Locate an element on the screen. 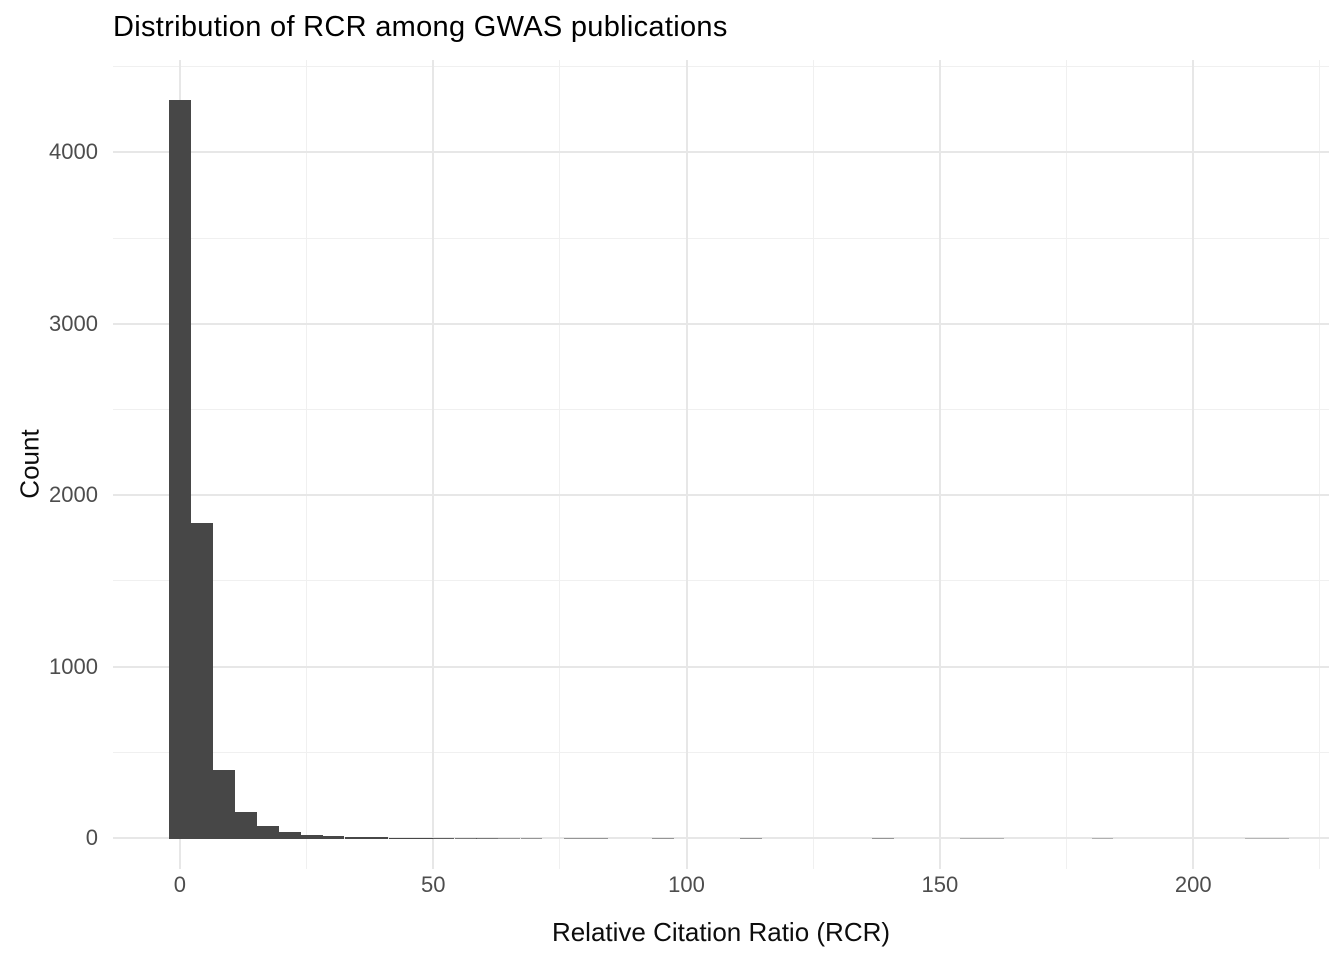 Image resolution: width=1344 pixels, height=960 pixels. y-tick-label: 0 is located at coordinates (91, 837).